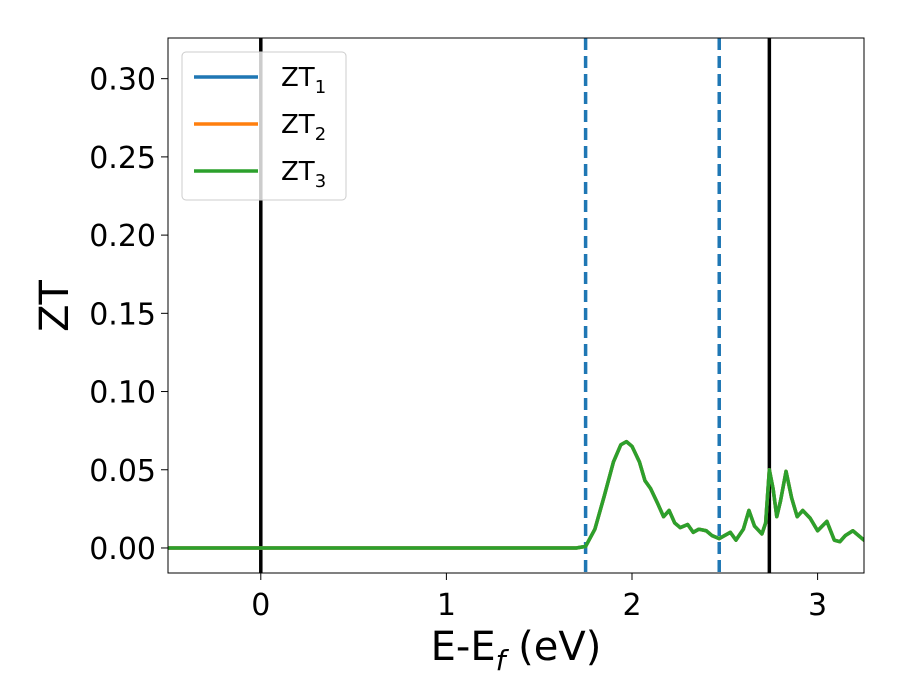 This screenshot has height=700, width=900. I want to click on series-layer, so click(516, 494).